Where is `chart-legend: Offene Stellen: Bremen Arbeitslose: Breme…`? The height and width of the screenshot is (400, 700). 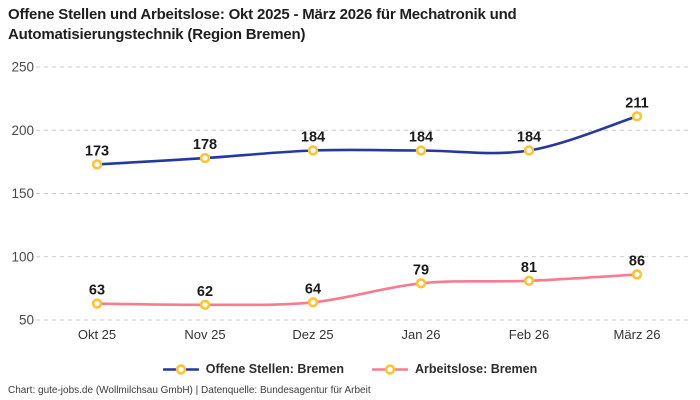
chart-legend: Offene Stellen: Bremen Arbeitslose: Breme… is located at coordinates (350, 369).